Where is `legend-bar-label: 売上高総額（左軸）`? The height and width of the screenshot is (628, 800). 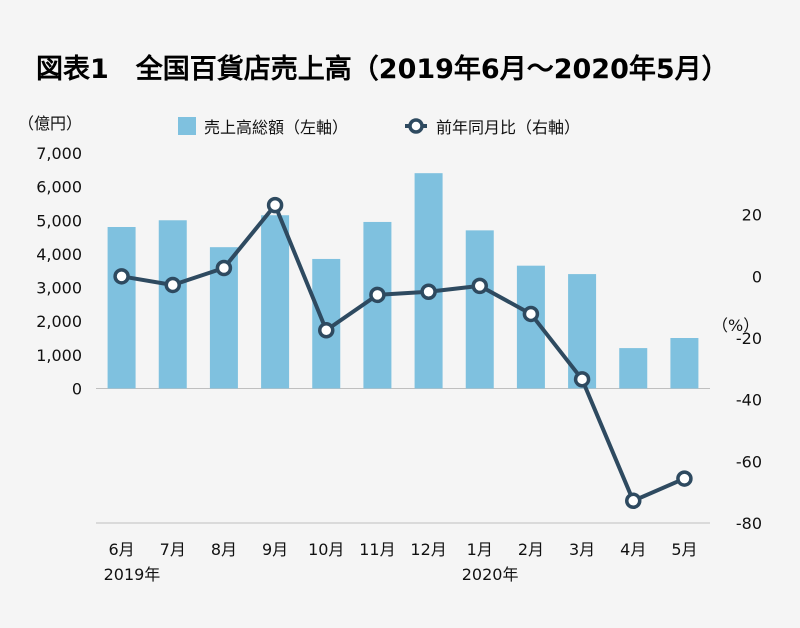
legend-bar-label: 売上高総額（左軸） is located at coordinates (276, 127).